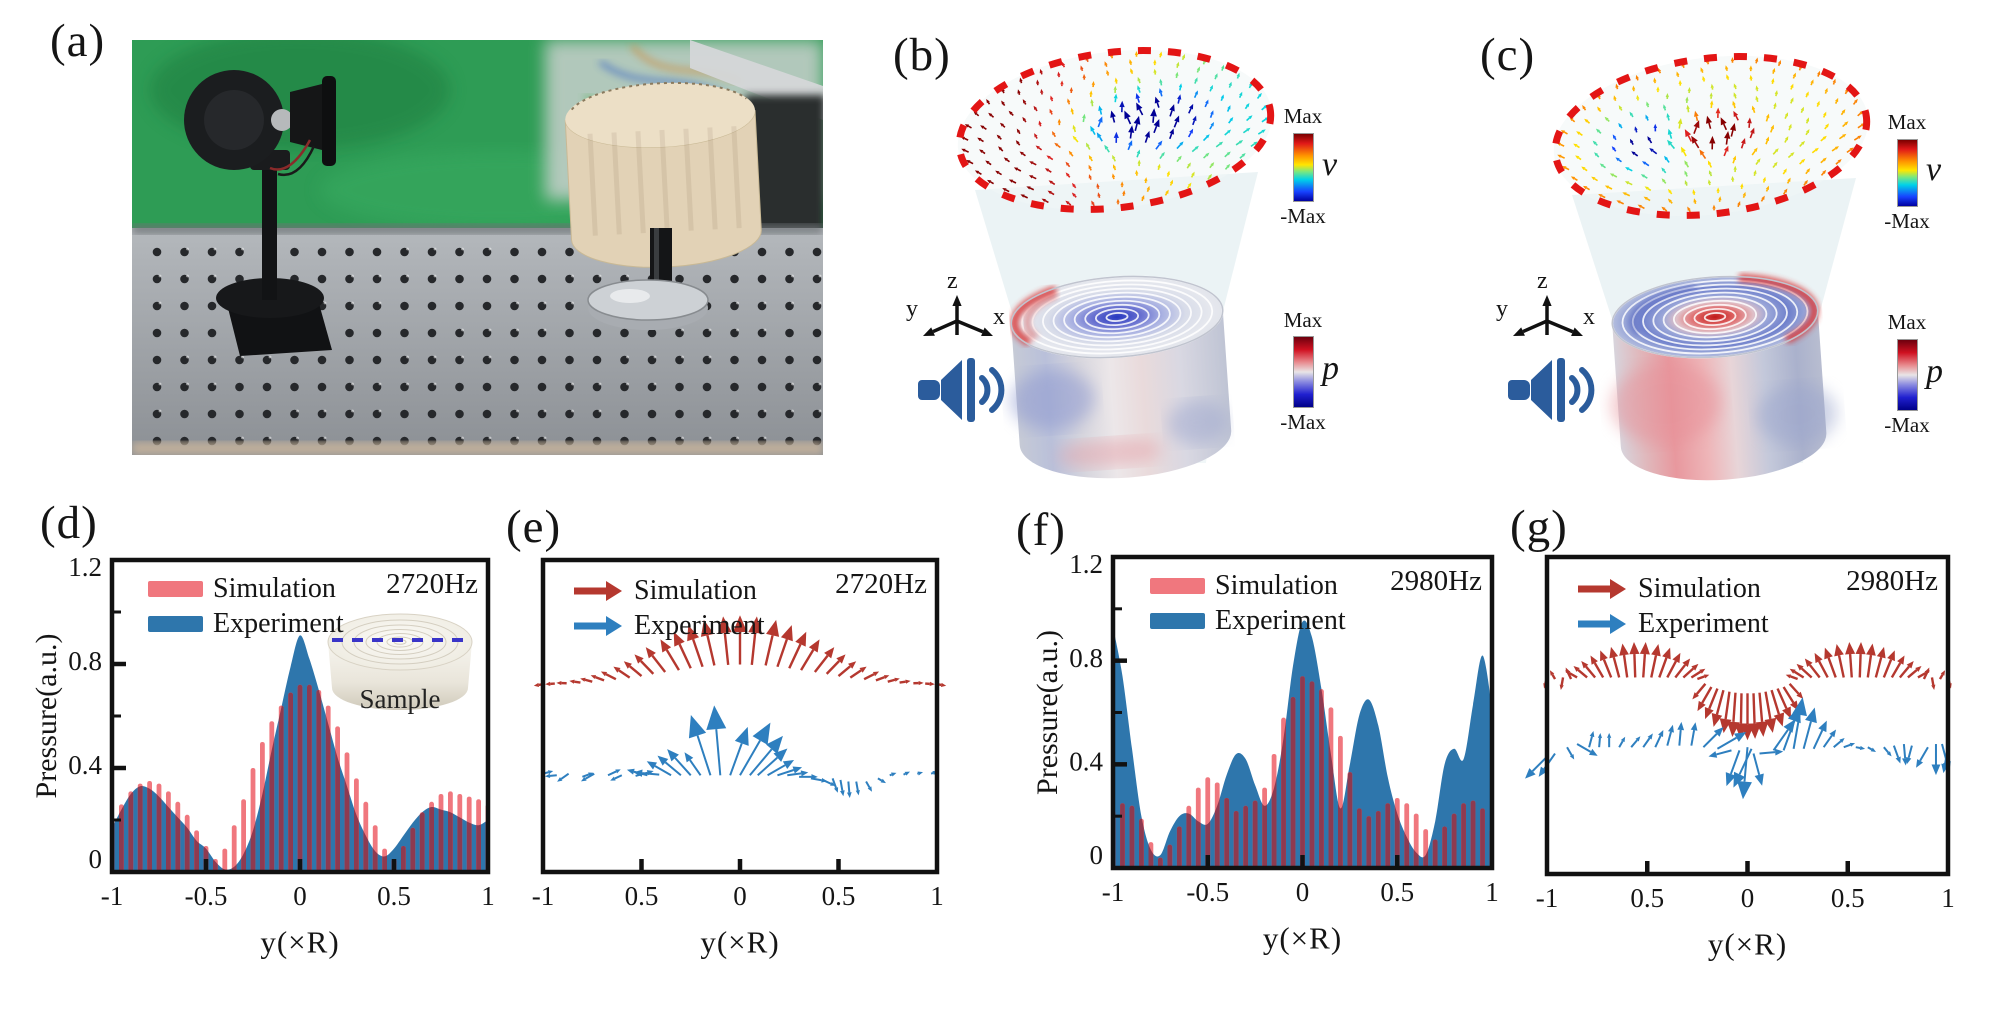  I want to click on panel-d-label: (d), so click(69, 523).